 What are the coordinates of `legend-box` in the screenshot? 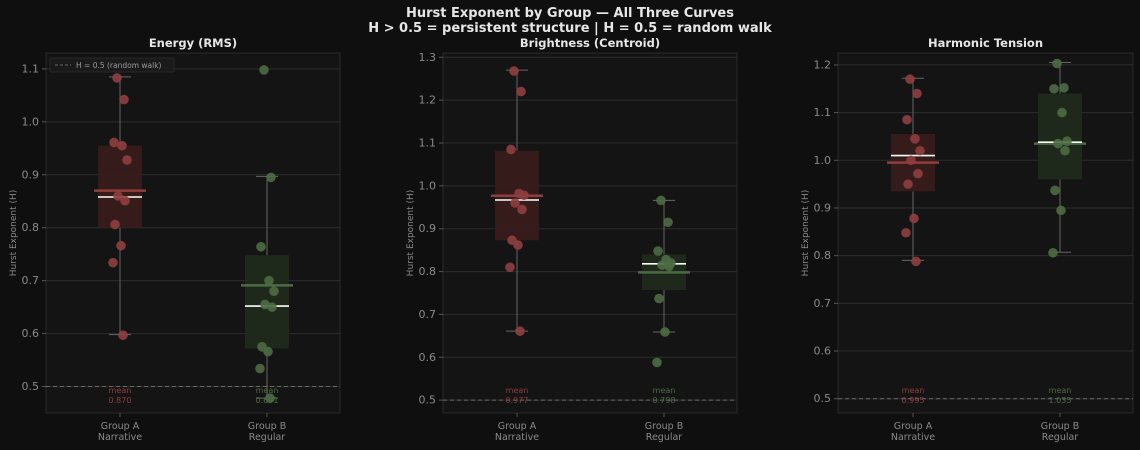 It's located at (112, 65).